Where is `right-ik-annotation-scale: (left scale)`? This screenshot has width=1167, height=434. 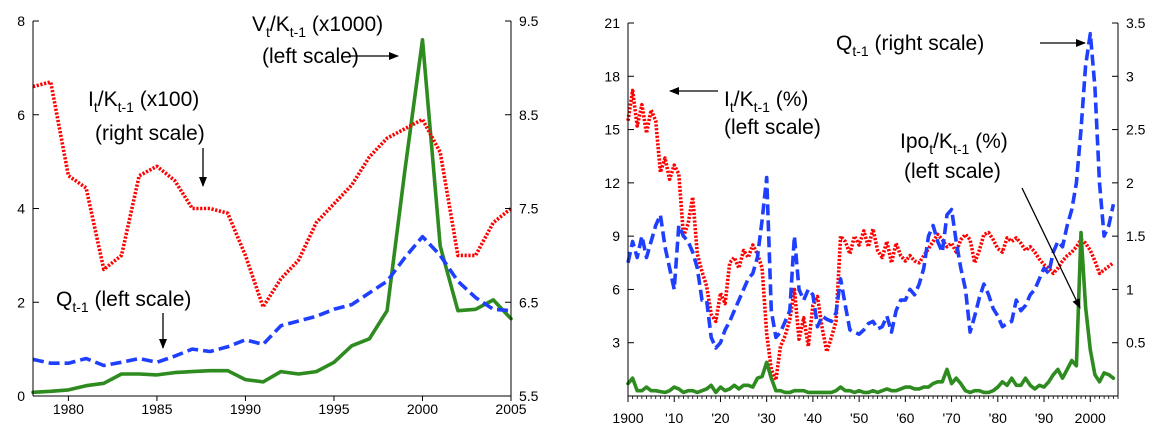 right-ik-annotation-scale: (left scale) is located at coordinates (772, 127).